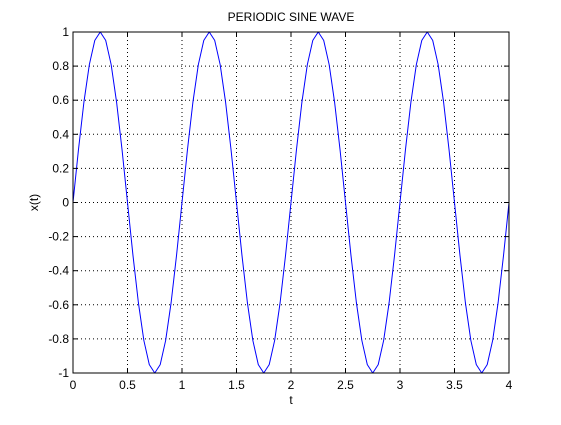  I want to click on y-tick-label: -0.4, so click(58, 271).